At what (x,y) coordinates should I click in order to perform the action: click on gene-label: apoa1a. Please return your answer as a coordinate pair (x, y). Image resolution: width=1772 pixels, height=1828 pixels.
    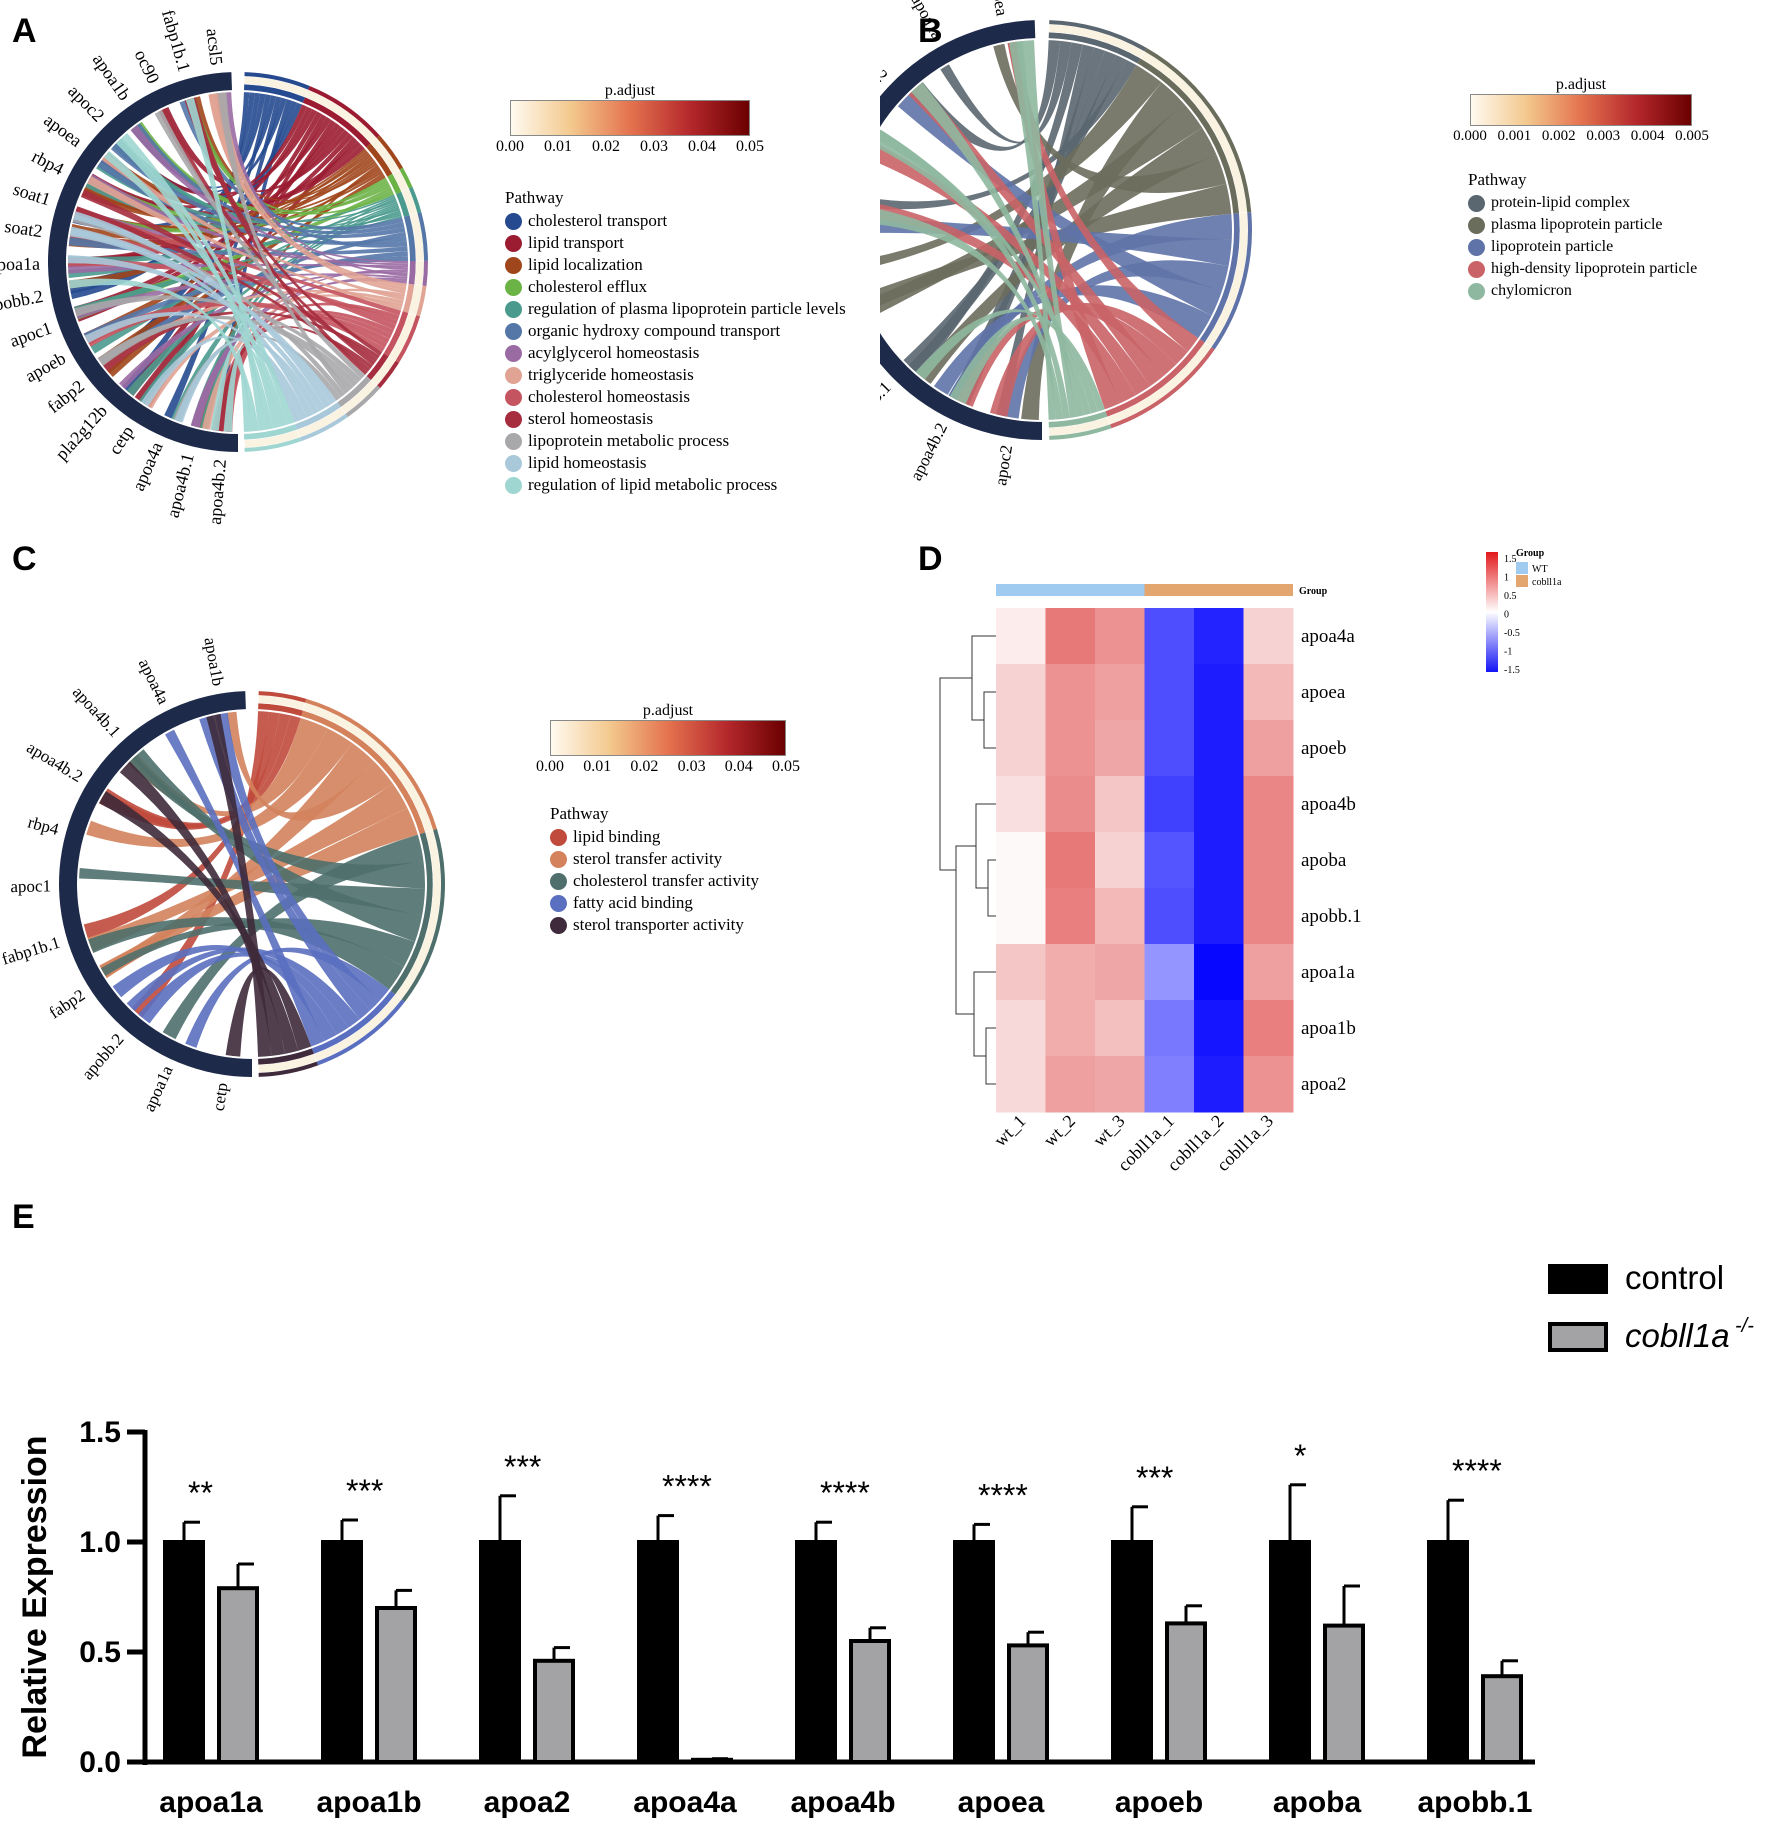
    Looking at the image, I should click on (157, 1088).